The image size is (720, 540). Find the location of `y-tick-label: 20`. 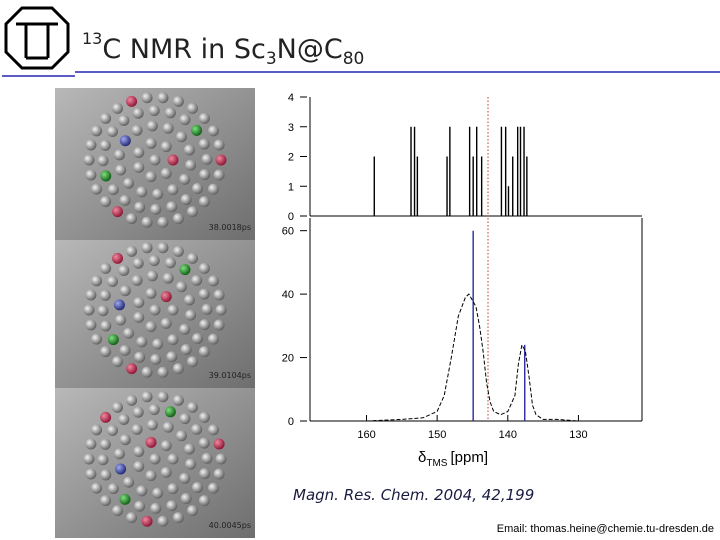

y-tick-label: 20 is located at coordinates (288, 359).